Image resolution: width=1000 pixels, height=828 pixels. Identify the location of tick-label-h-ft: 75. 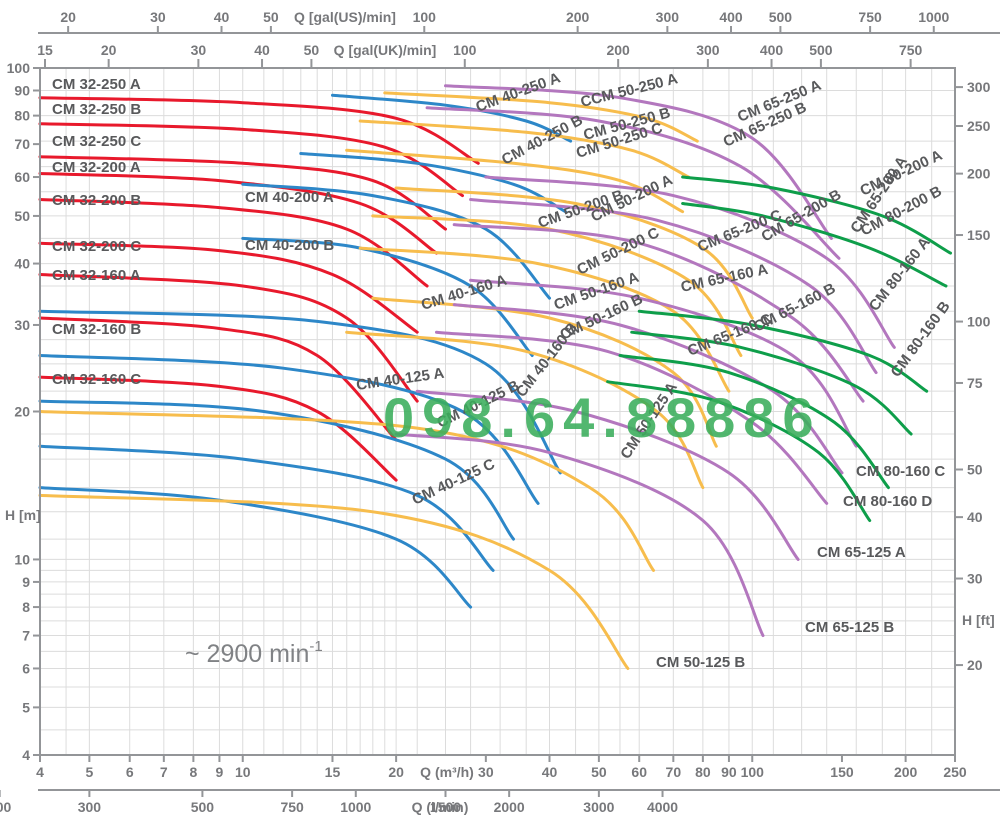
(975, 383).